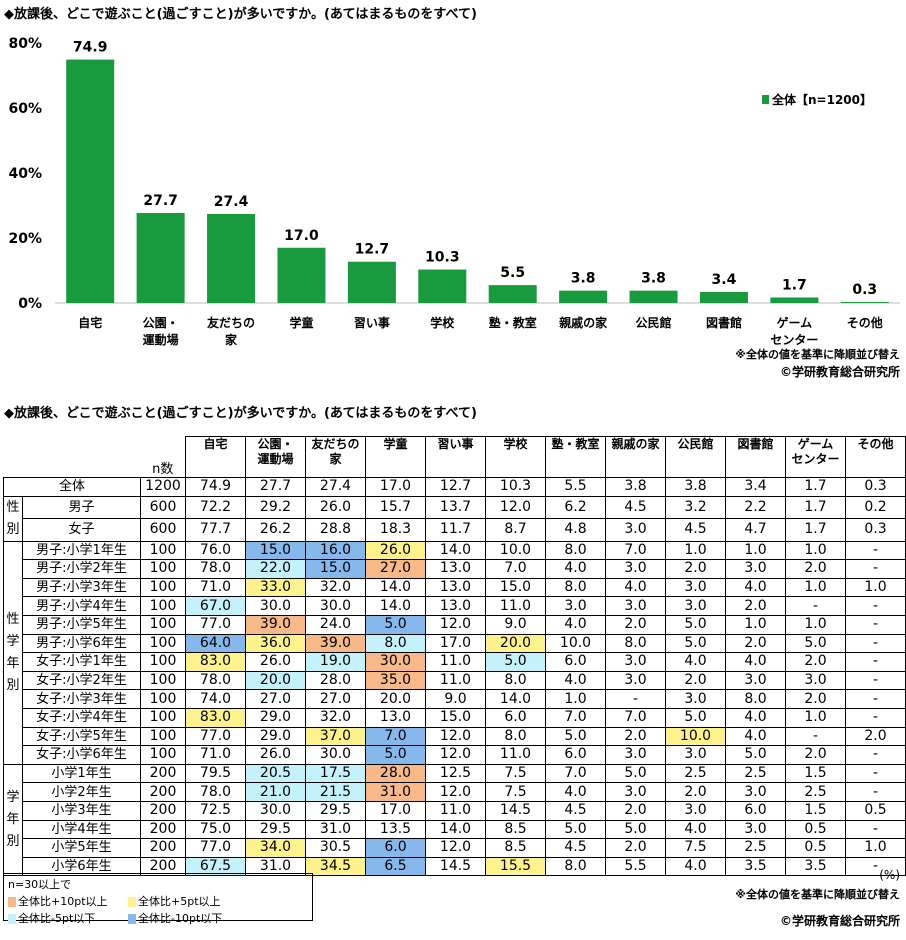  Describe the element at coordinates (755, 530) in the screenshot. I see `value-cell: 4.7` at that location.